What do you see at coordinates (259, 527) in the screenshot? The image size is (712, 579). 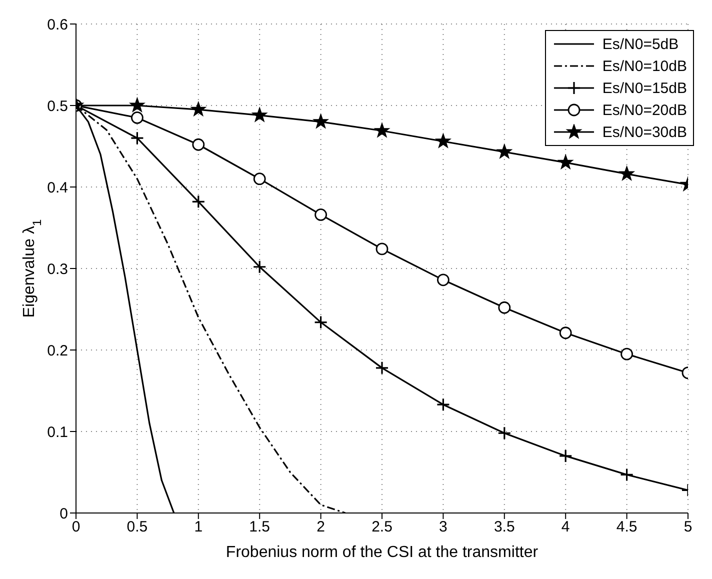 I see `x-tick-label: 1.5` at bounding box center [259, 527].